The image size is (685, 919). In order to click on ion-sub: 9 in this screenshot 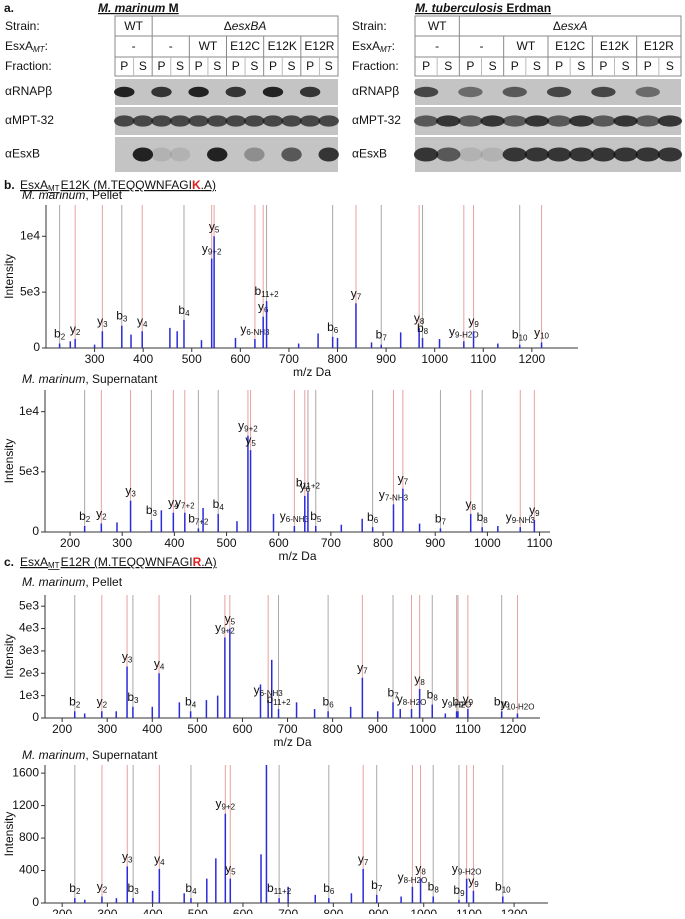, I will do `click(476, 324)`.